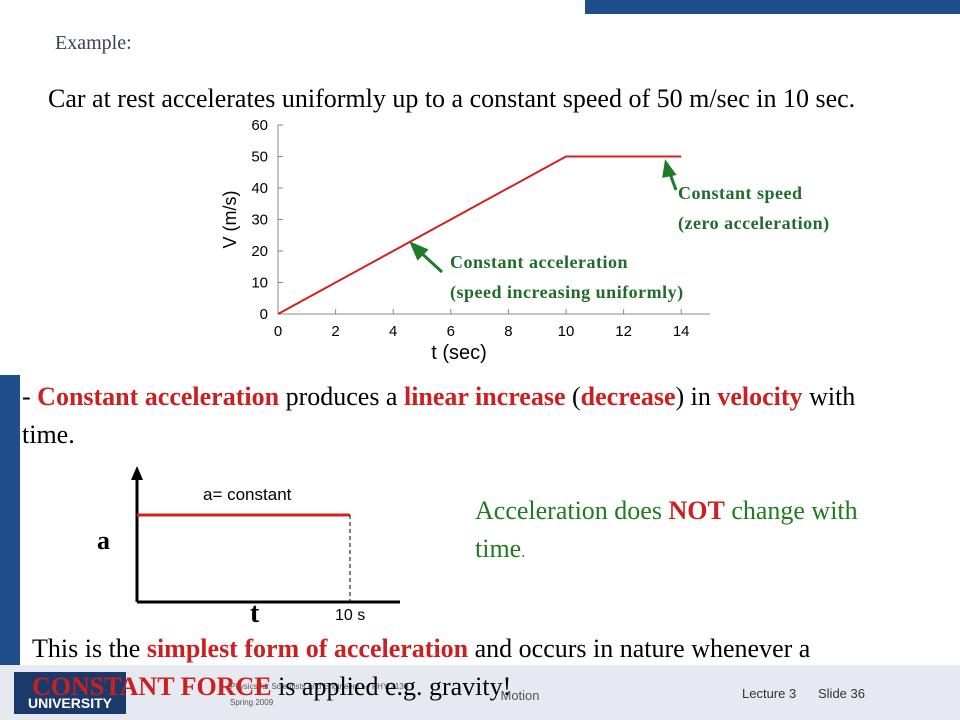  What do you see at coordinates (248, 547) in the screenshot?
I see `accel-graph: a= constant 10 s a t` at bounding box center [248, 547].